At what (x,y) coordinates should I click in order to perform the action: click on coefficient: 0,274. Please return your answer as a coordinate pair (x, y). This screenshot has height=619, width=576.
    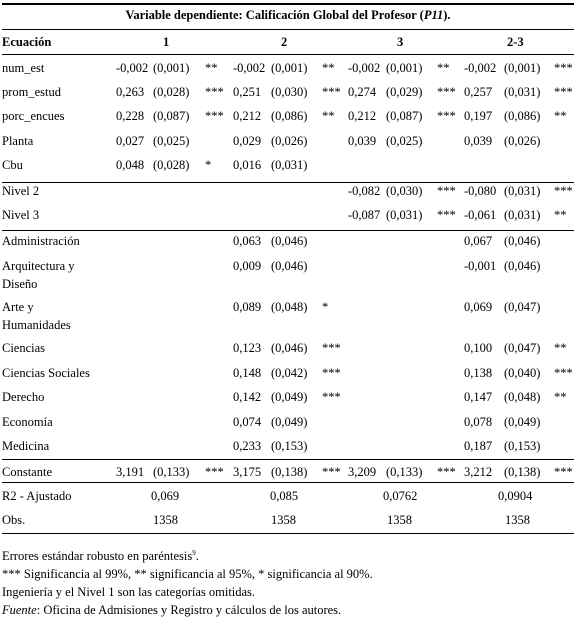
    Looking at the image, I should click on (362, 92).